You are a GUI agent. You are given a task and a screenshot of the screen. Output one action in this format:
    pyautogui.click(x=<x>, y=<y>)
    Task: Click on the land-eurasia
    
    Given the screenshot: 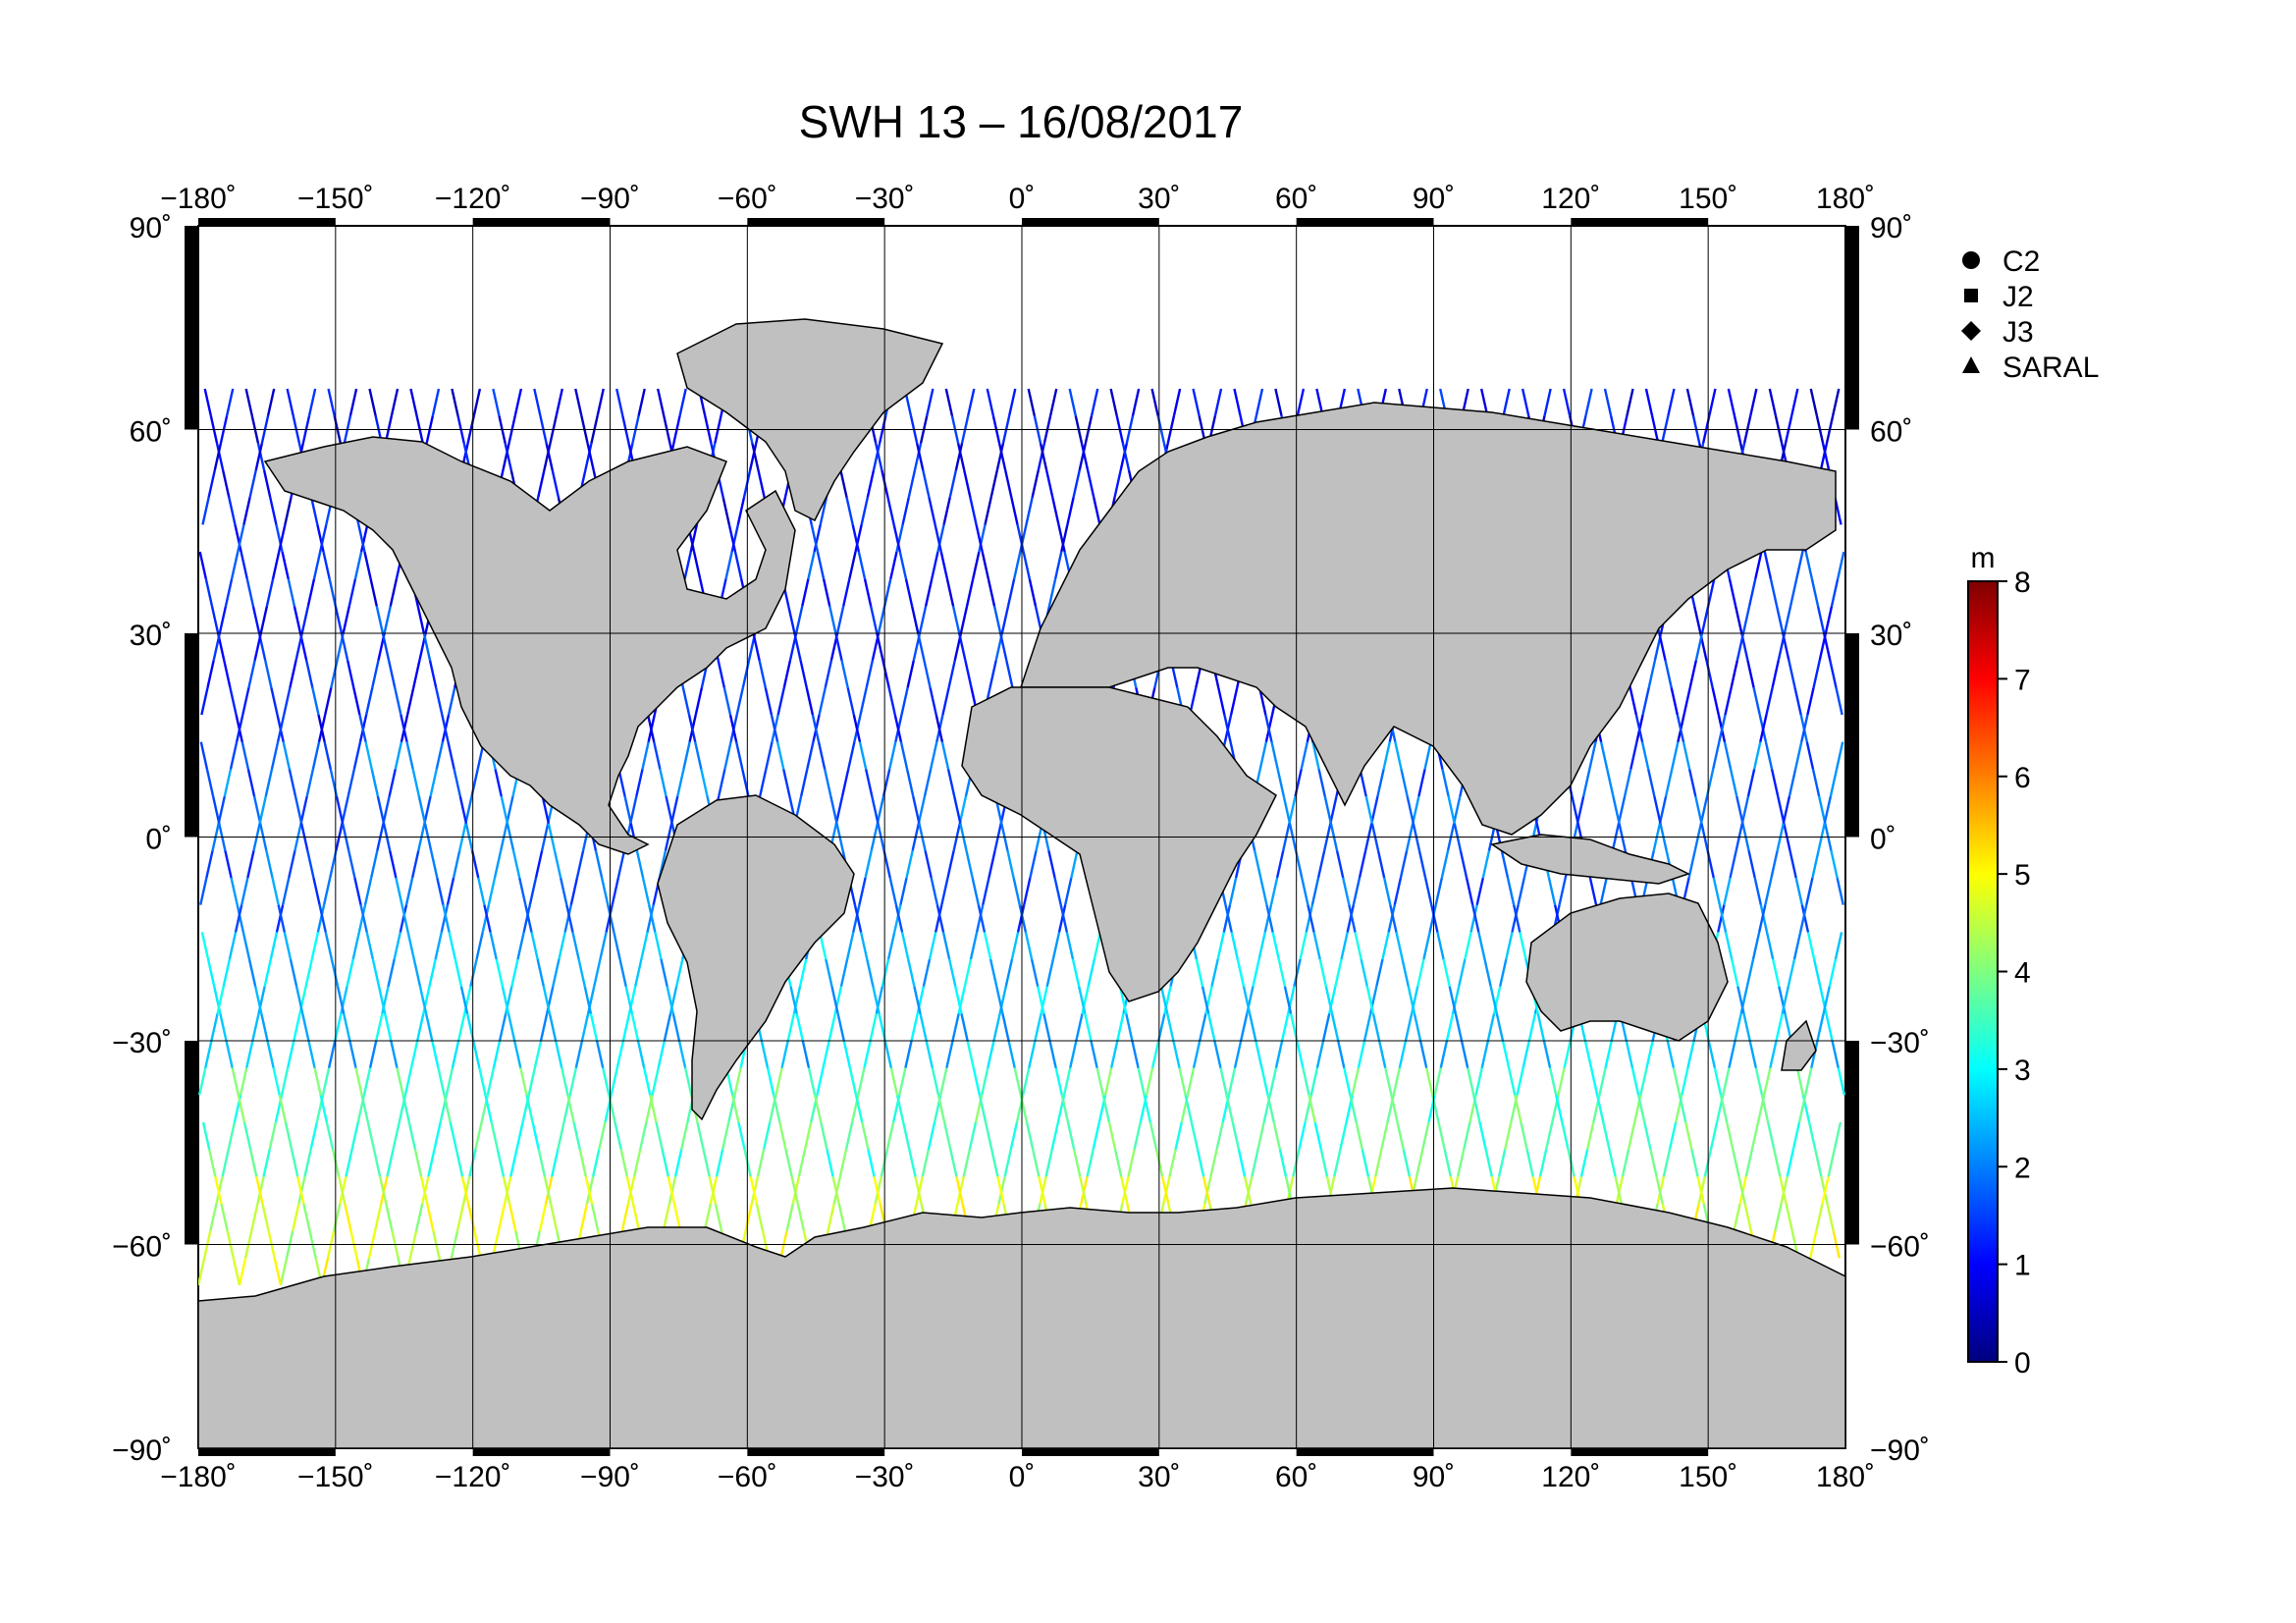 What is the action you would take?
    pyautogui.click(x=1428, y=619)
    